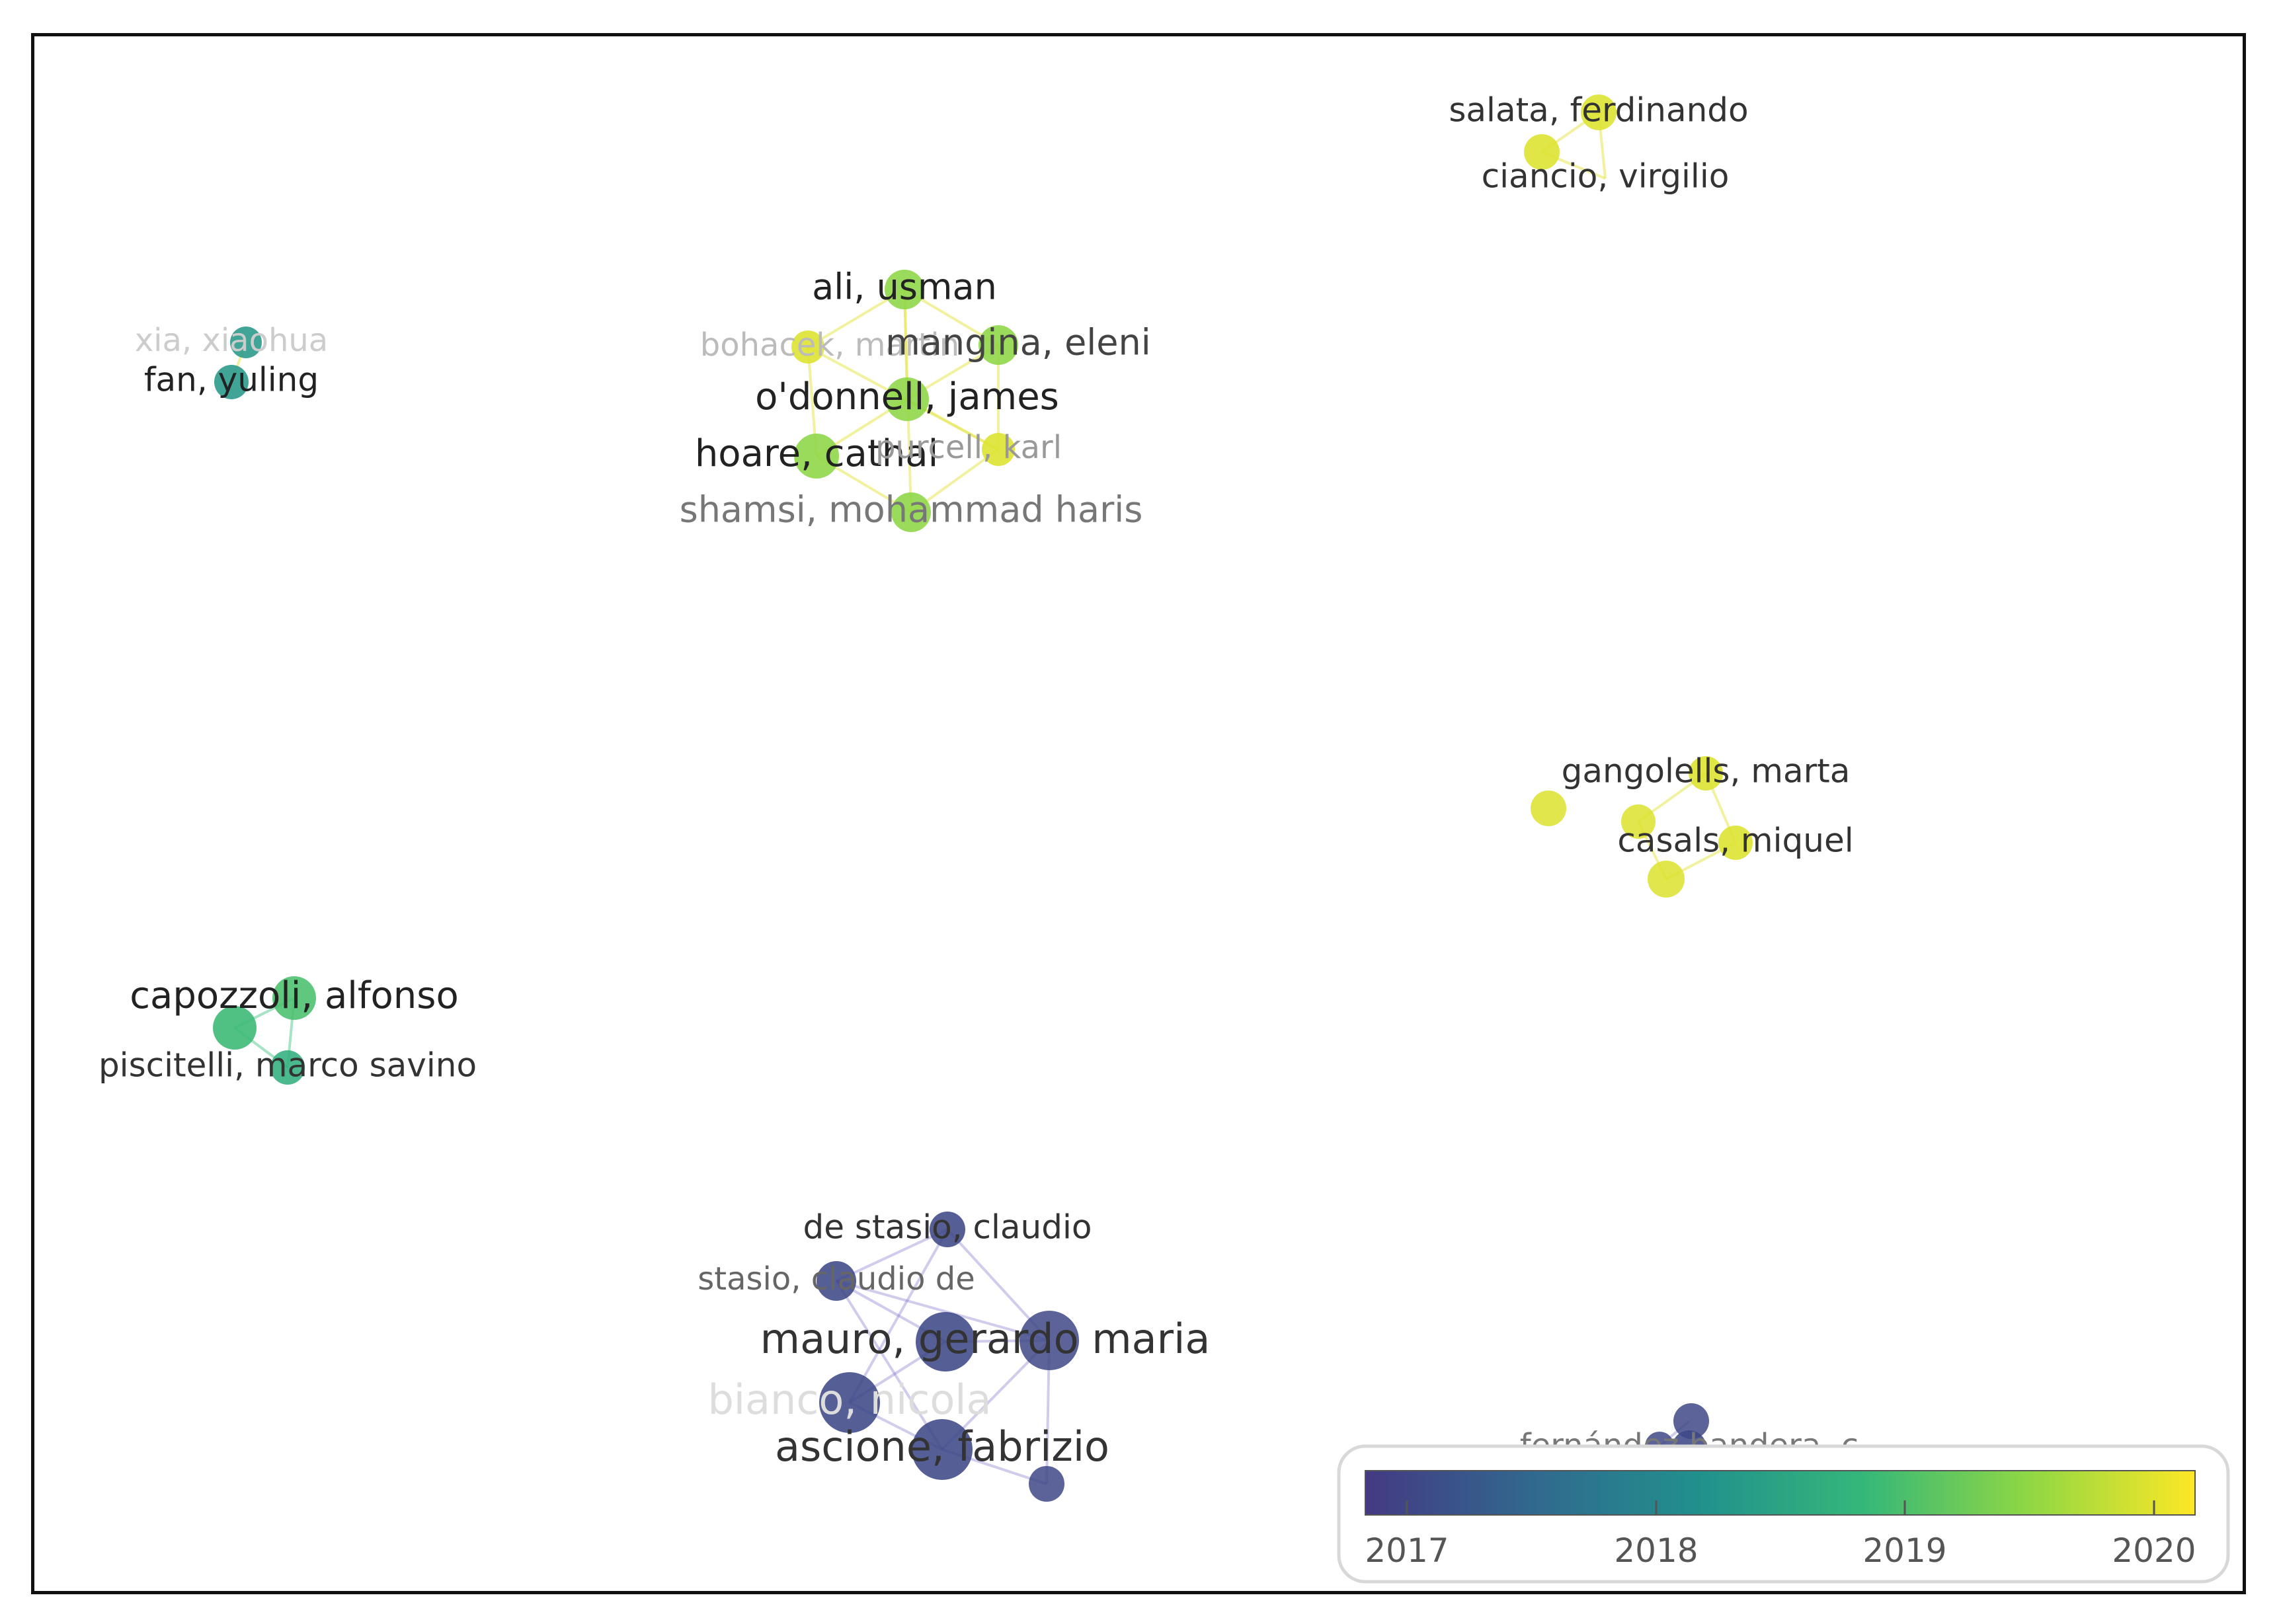  I want to click on legend-tick-label: 2018, so click(1656, 1550).